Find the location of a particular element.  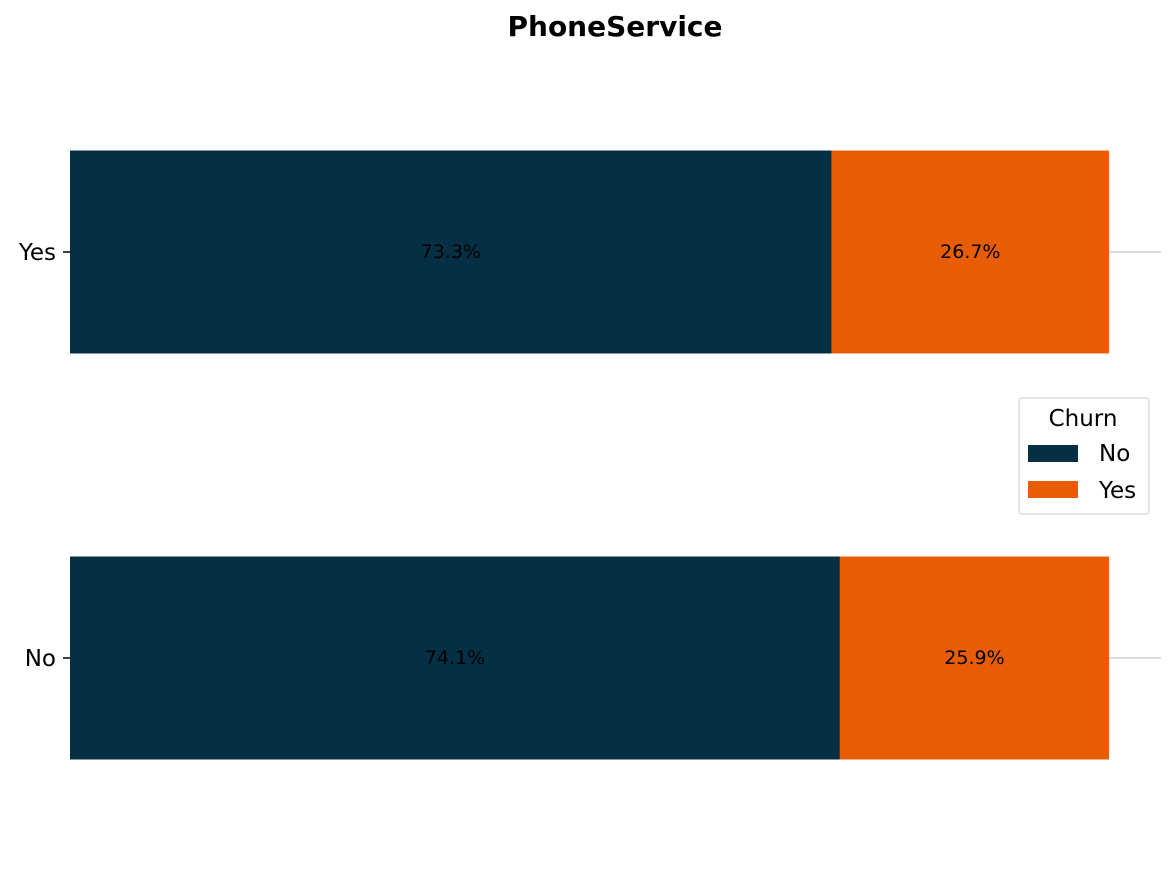

data-label-yes-churn-no: 73.3% is located at coordinates (451, 252).